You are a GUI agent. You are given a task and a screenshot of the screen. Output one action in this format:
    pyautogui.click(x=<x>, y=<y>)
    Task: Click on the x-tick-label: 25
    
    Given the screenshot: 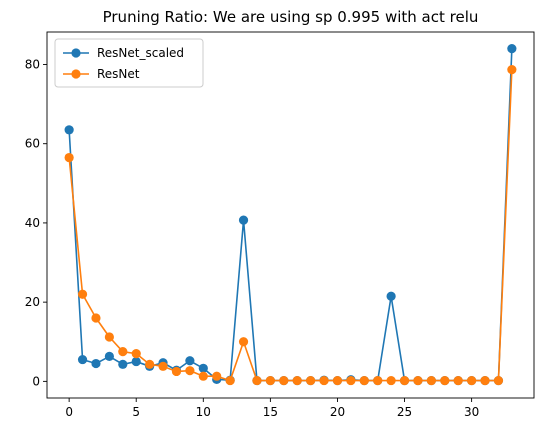 What is the action you would take?
    pyautogui.click(x=404, y=412)
    